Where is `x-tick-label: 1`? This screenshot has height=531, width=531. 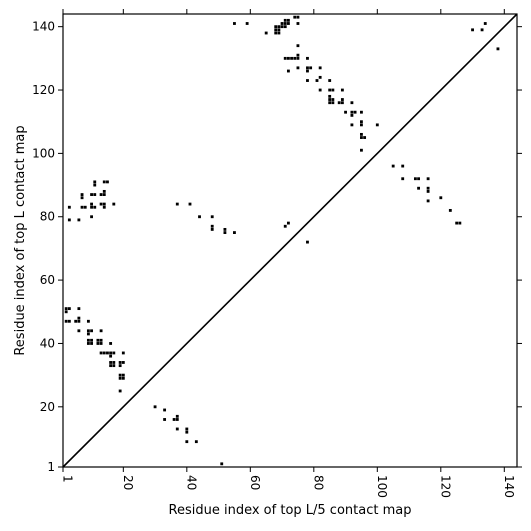 x-tick-label: 1 is located at coordinates (68, 479).